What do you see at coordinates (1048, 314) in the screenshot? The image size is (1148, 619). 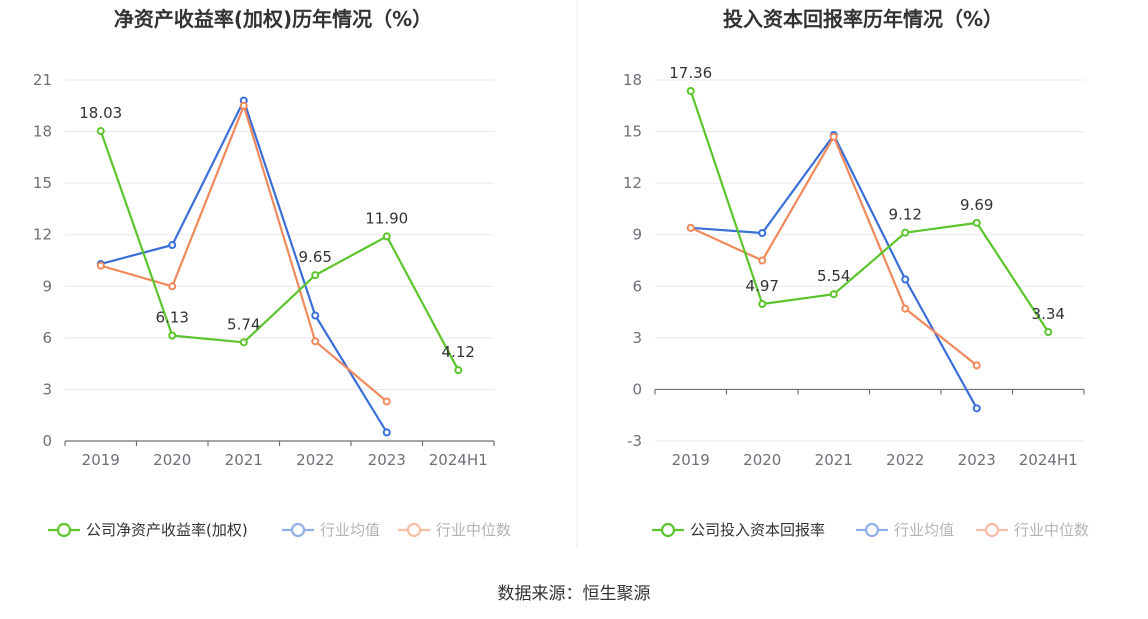 I see `data-label: 3.34` at bounding box center [1048, 314].